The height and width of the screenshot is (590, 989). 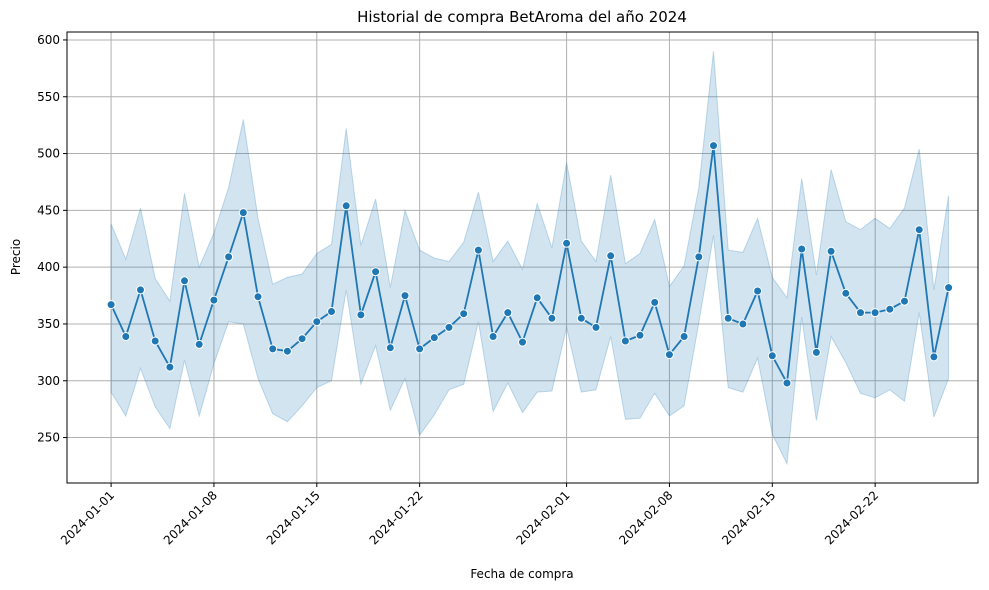 What do you see at coordinates (48, 438) in the screenshot?
I see `y-tick-label: 250` at bounding box center [48, 438].